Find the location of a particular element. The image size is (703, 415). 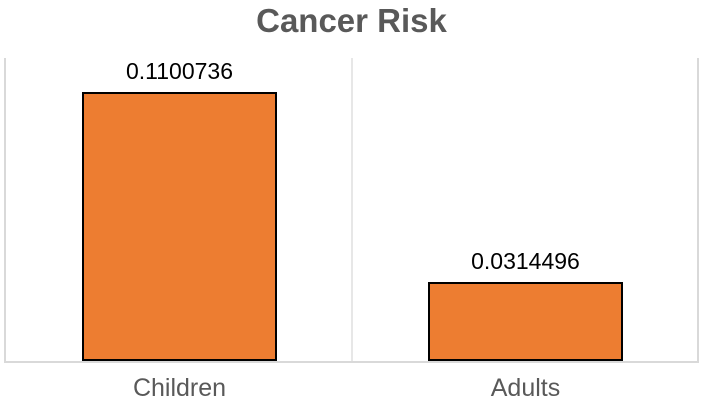

category-label-children: Children is located at coordinates (179, 388).